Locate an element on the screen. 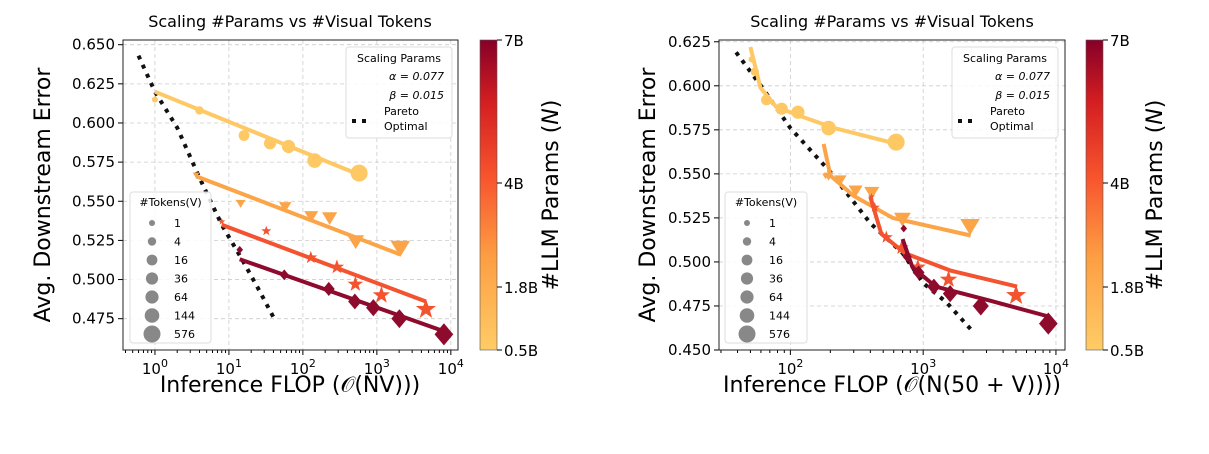  tokens-legend-label: 1 is located at coordinates (177, 223).